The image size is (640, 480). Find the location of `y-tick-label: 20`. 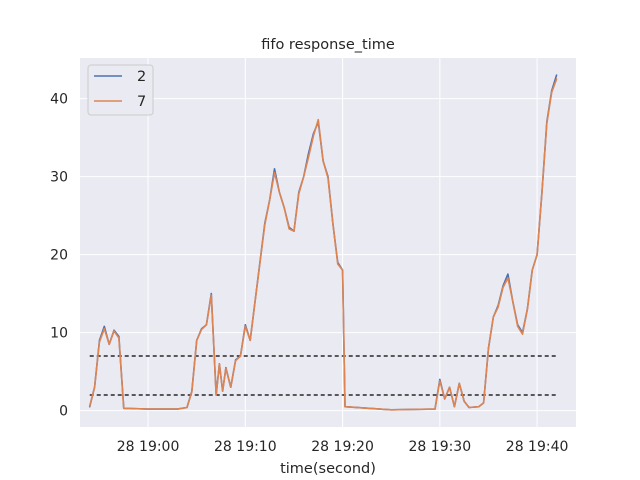

y-tick-label: 20 is located at coordinates (59, 256).